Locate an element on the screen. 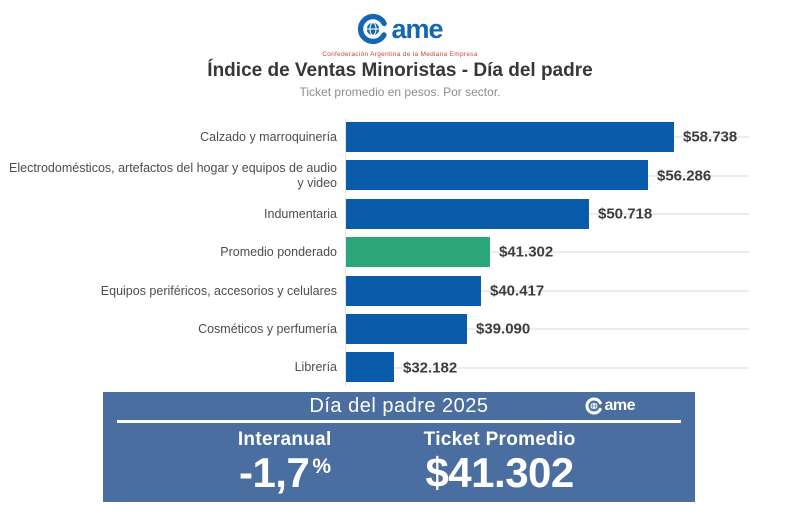  bar-highlighted is located at coordinates (418, 252).